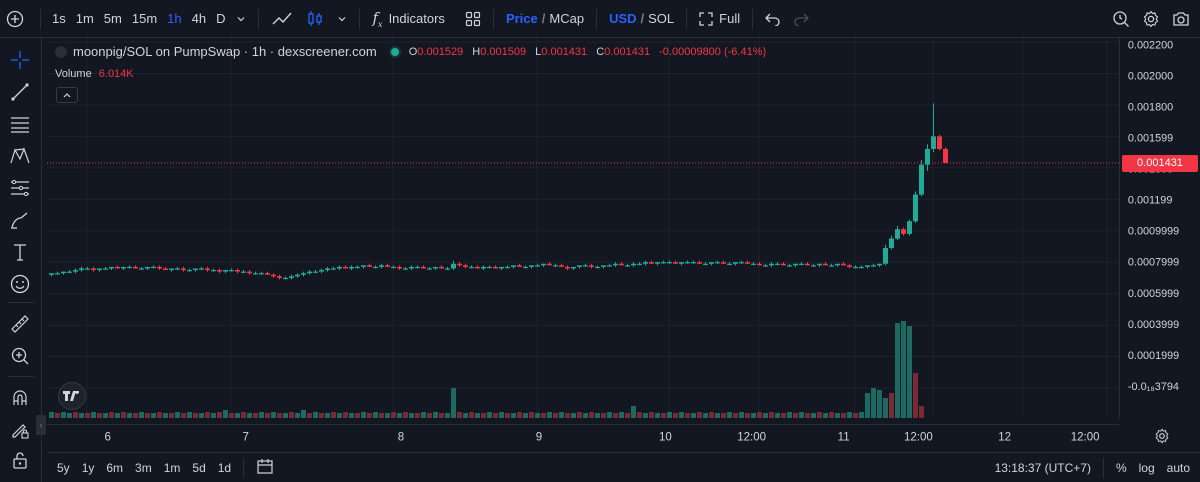 Image resolution: width=1200 pixels, height=482 pixels. Describe the element at coordinates (143, 467) in the screenshot. I see `range-3m: 3m` at that location.